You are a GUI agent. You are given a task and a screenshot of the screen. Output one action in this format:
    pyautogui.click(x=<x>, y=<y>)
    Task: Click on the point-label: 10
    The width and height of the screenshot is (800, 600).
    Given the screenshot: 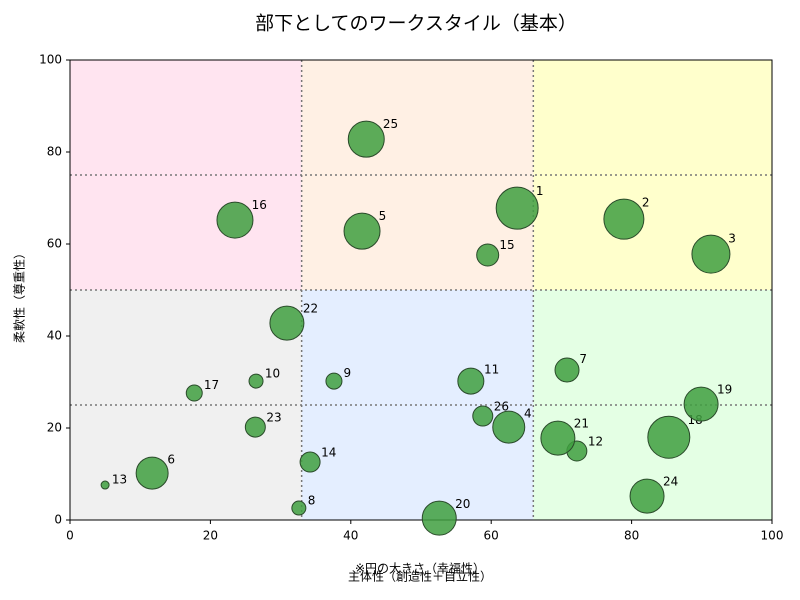 What is the action you would take?
    pyautogui.click(x=272, y=374)
    